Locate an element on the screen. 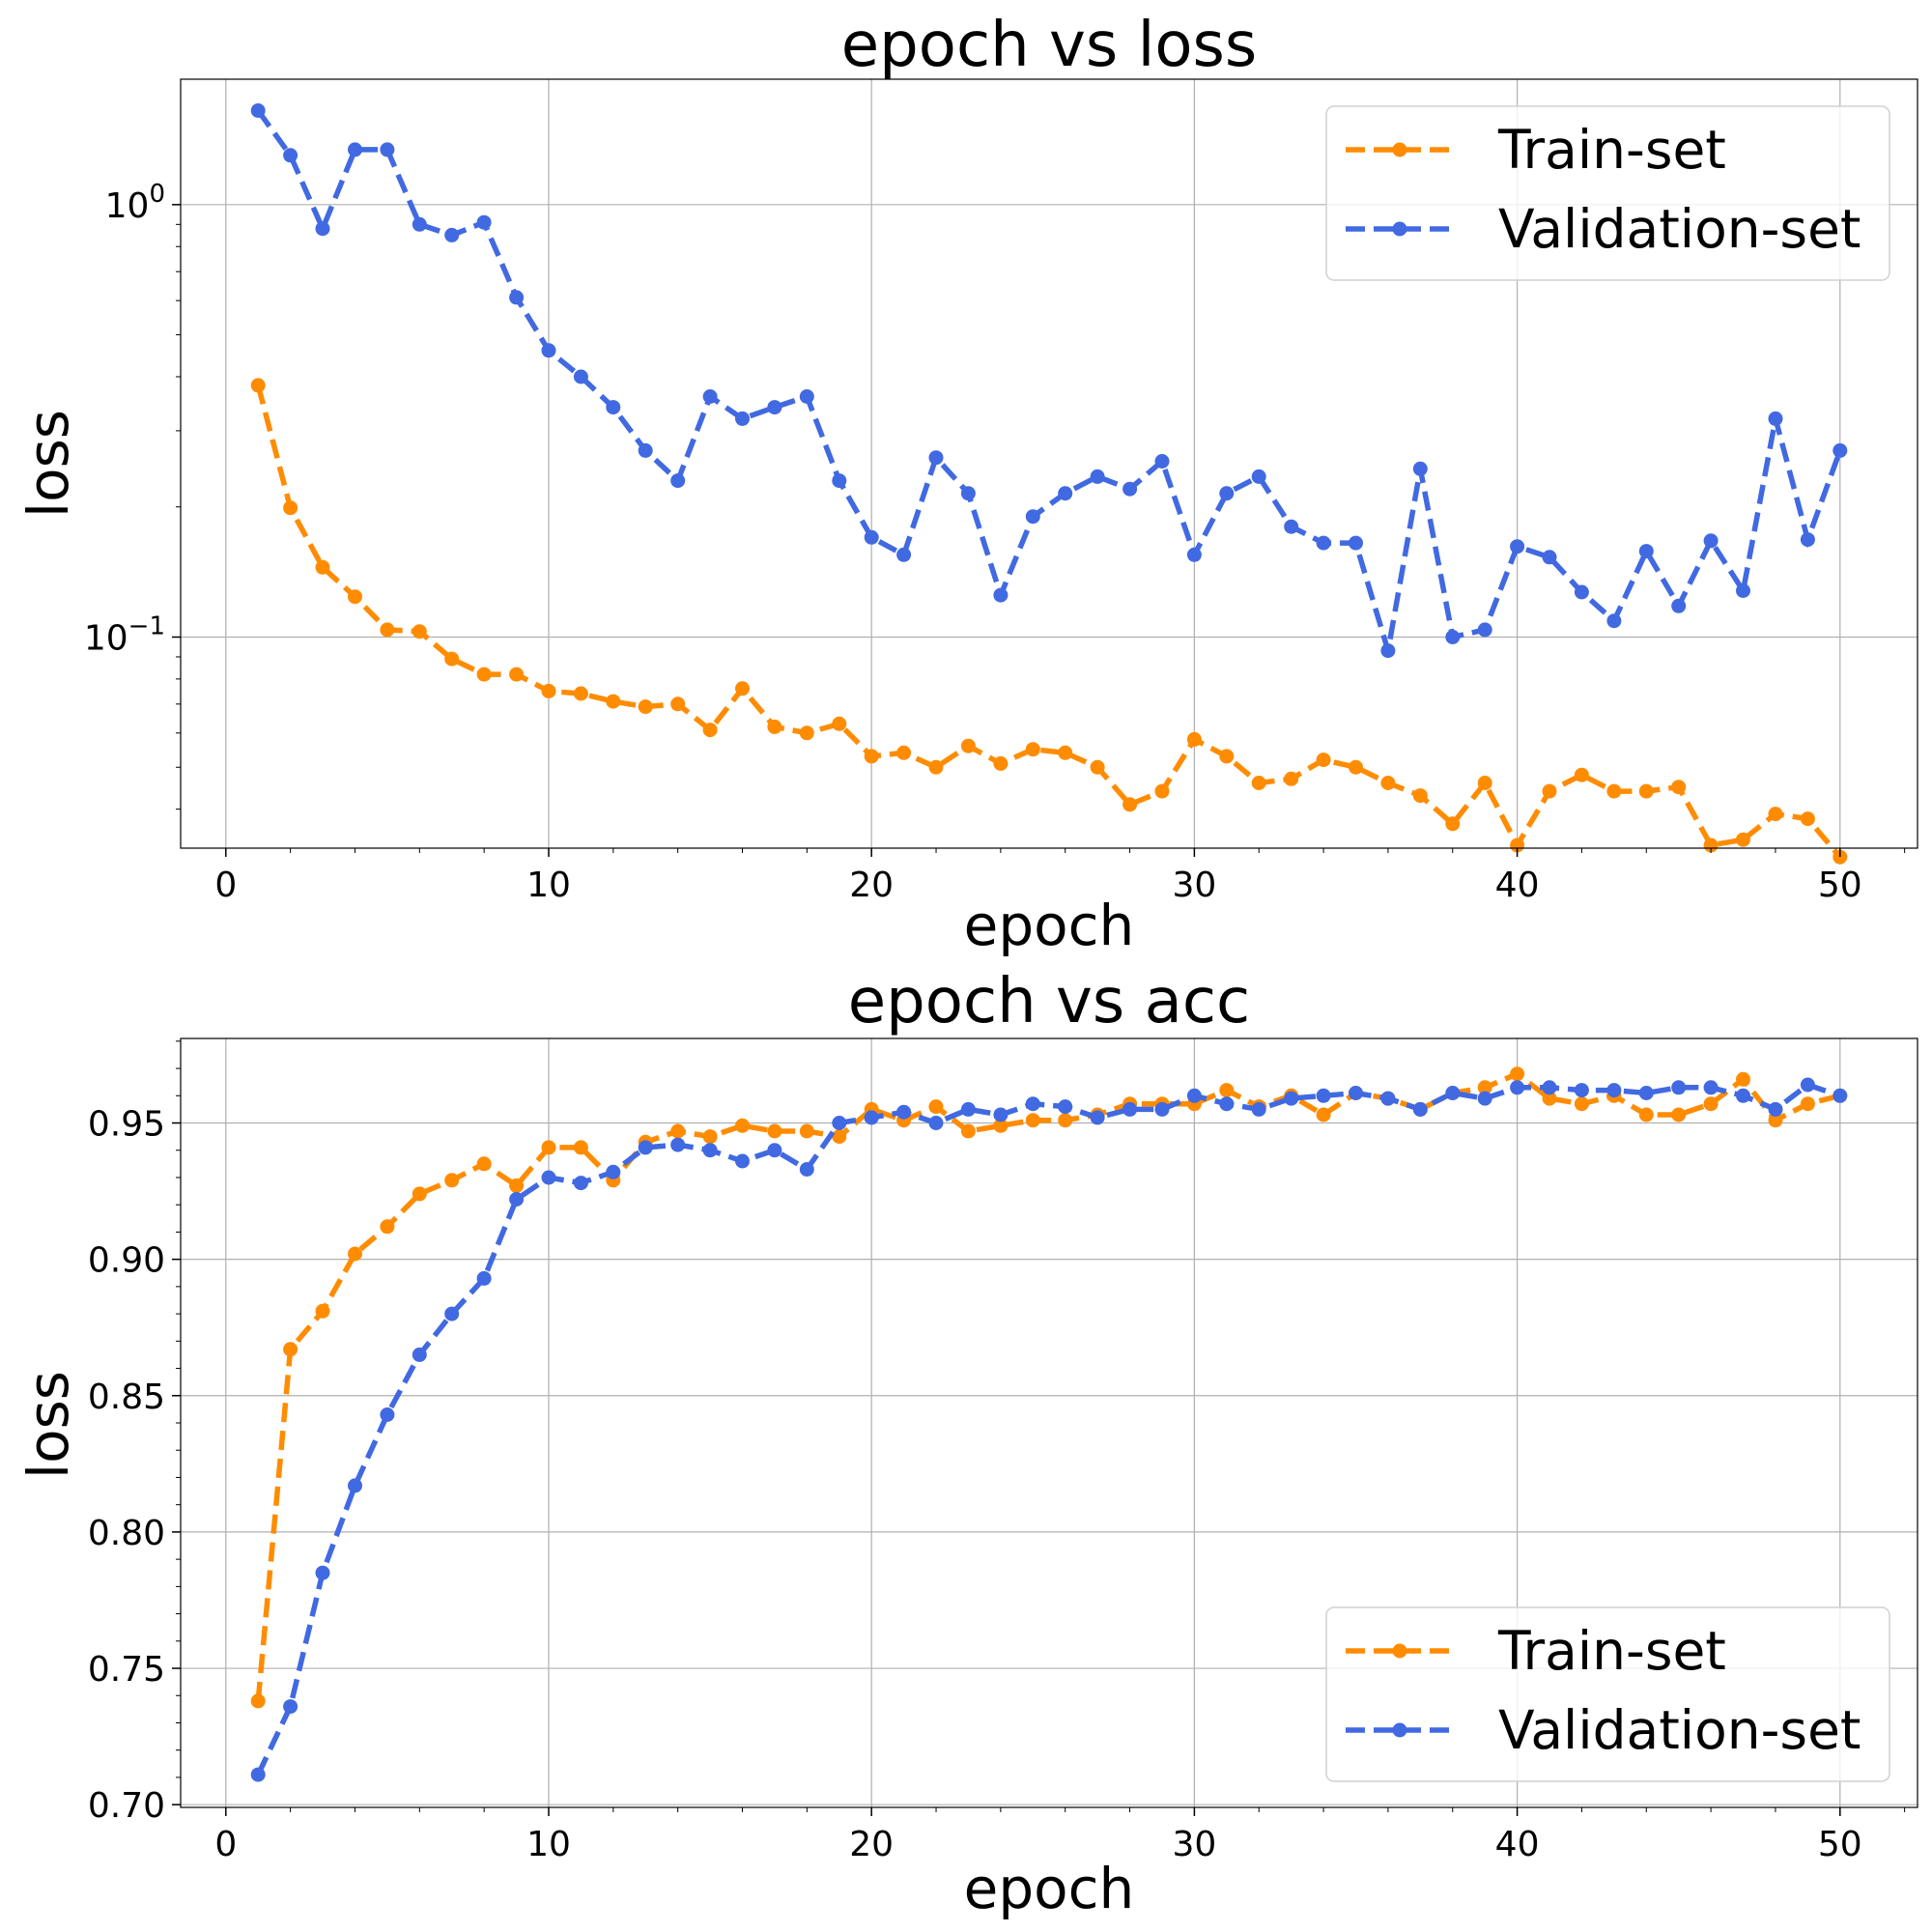 This screenshot has height=1932, width=1932. x-tick-label: 40 is located at coordinates (1517, 1844).